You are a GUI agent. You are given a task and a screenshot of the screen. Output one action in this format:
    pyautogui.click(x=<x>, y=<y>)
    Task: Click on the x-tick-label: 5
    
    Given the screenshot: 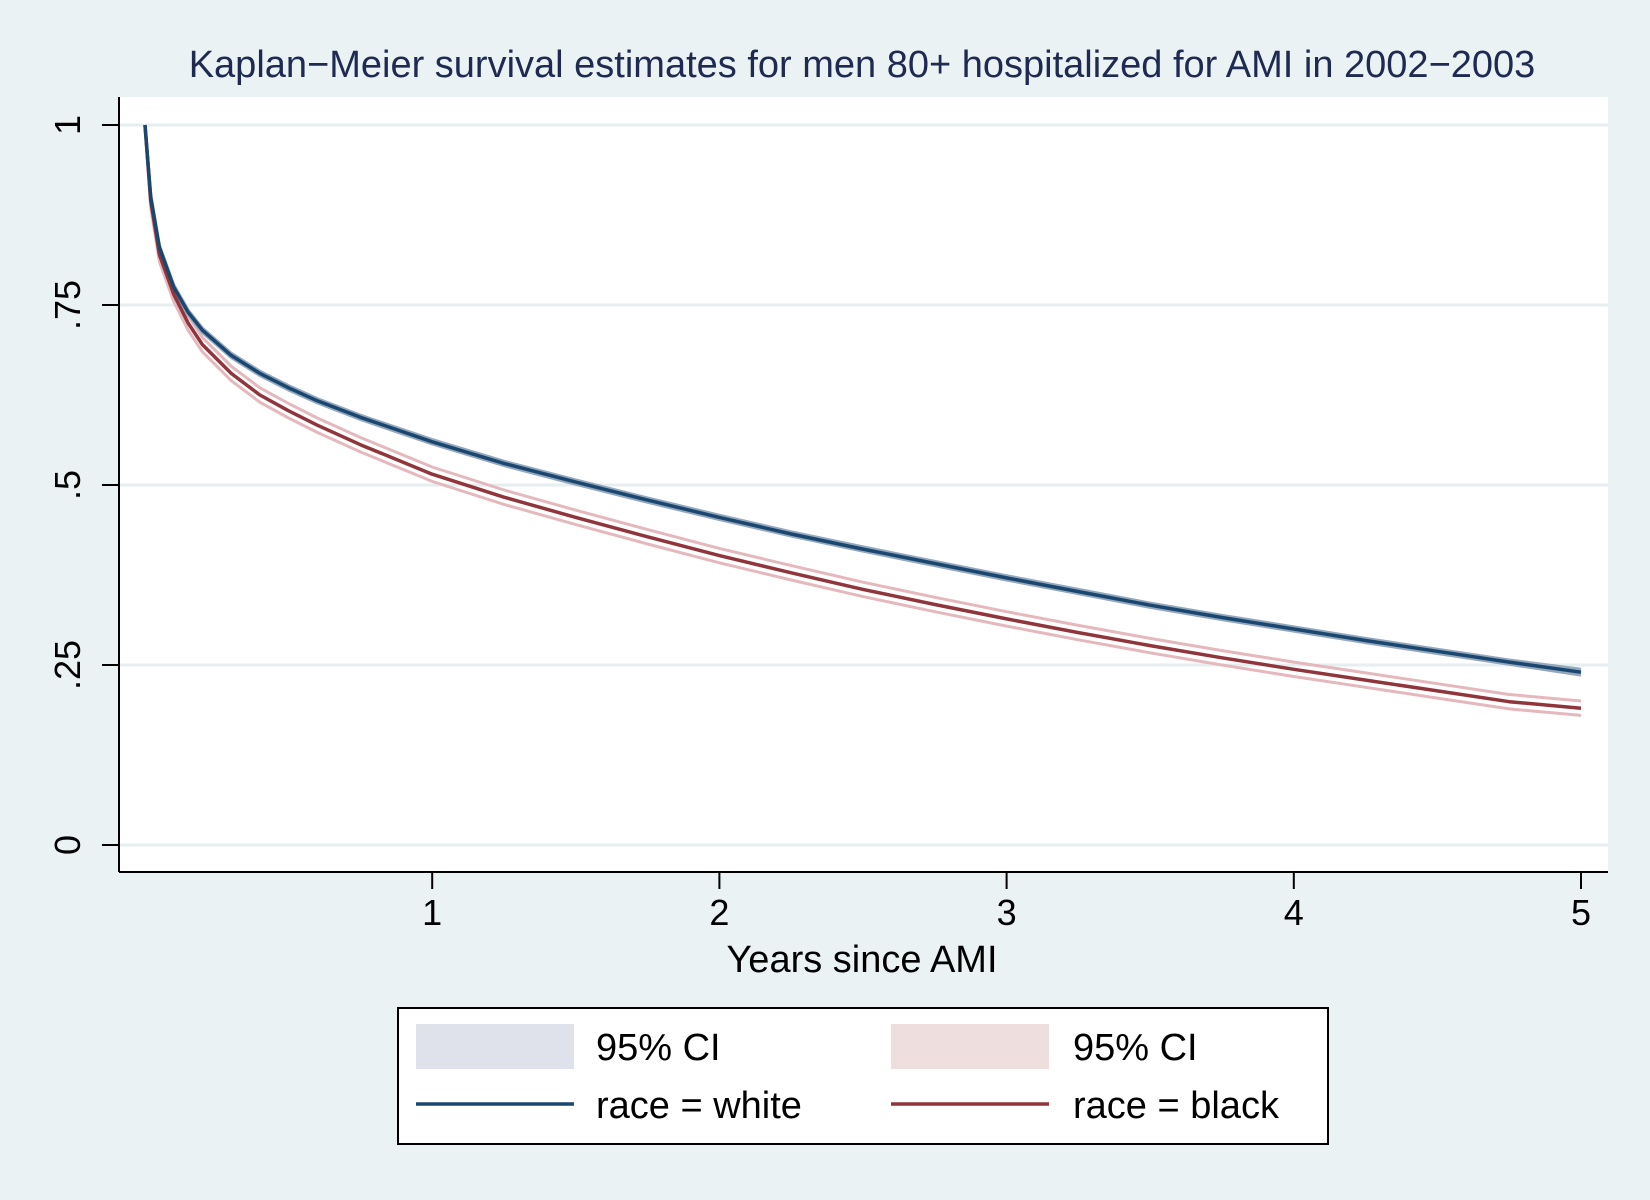 What is the action you would take?
    pyautogui.click(x=1581, y=912)
    